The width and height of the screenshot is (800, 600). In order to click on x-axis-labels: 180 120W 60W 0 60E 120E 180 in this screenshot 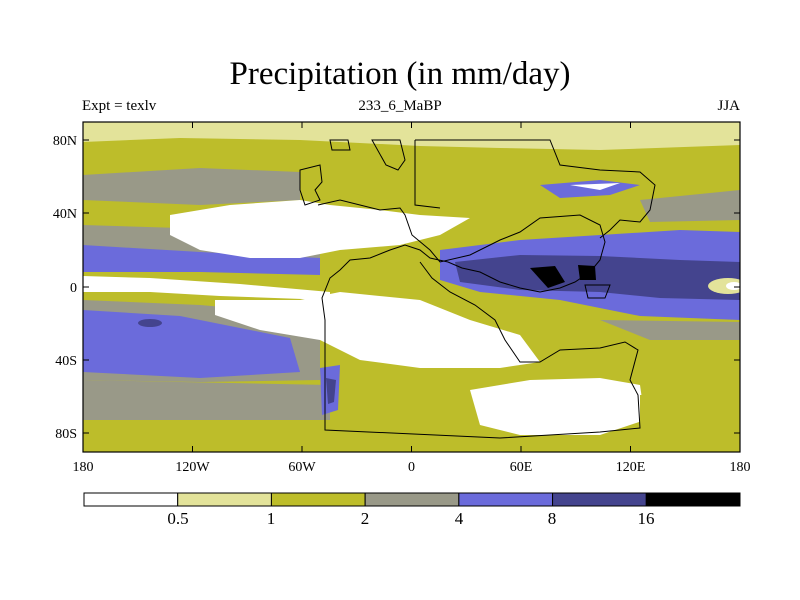, I will do `click(412, 467)`.